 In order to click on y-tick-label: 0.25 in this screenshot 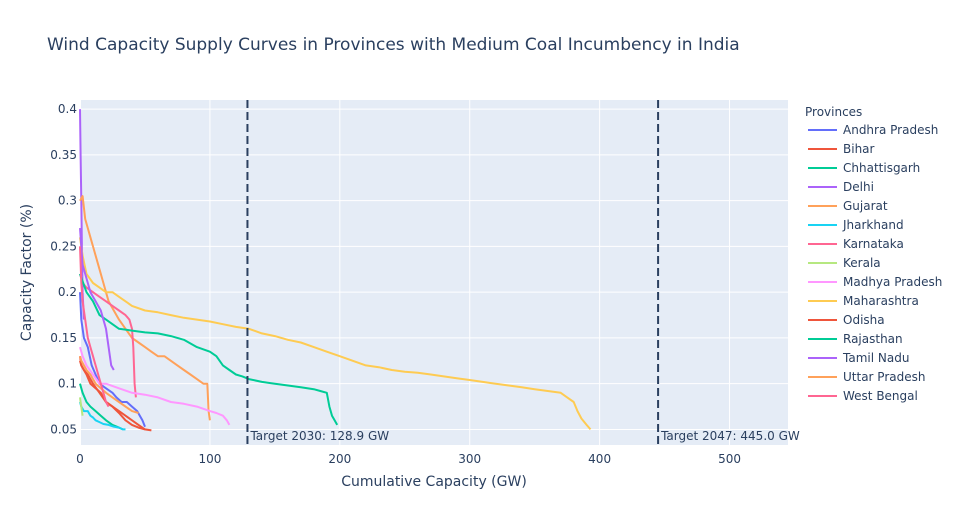, I will do `click(63, 246)`.